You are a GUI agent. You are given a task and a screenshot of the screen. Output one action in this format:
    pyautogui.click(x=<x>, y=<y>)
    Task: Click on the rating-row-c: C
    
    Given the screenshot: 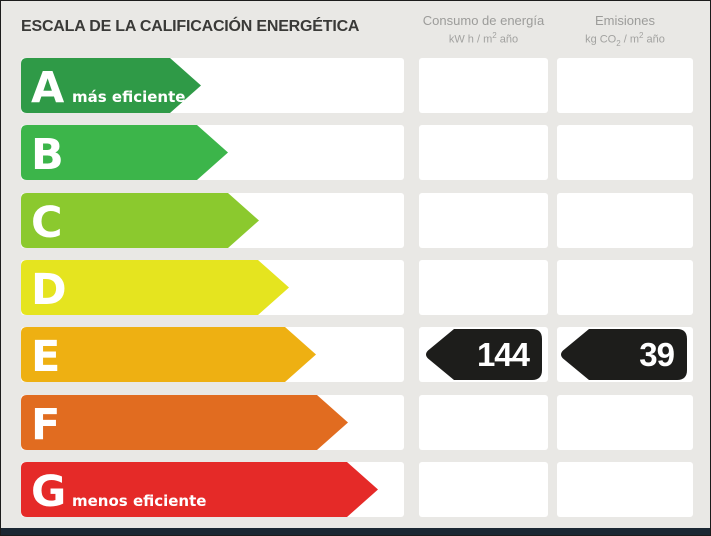 What is the action you would take?
    pyautogui.click(x=355, y=220)
    